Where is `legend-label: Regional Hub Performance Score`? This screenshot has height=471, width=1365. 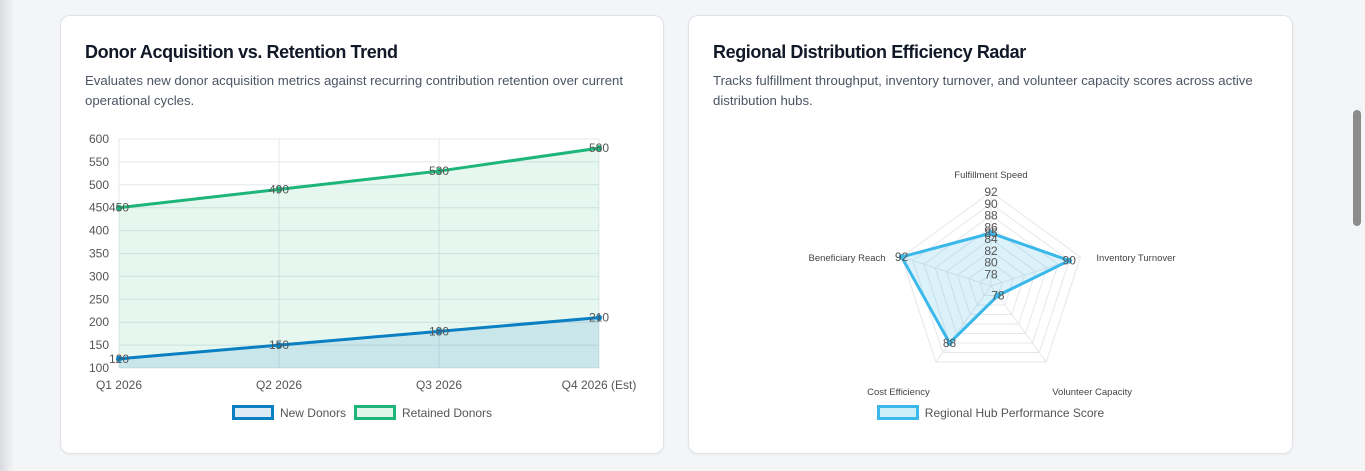 legend-label: Regional Hub Performance Score is located at coordinates (1014, 412).